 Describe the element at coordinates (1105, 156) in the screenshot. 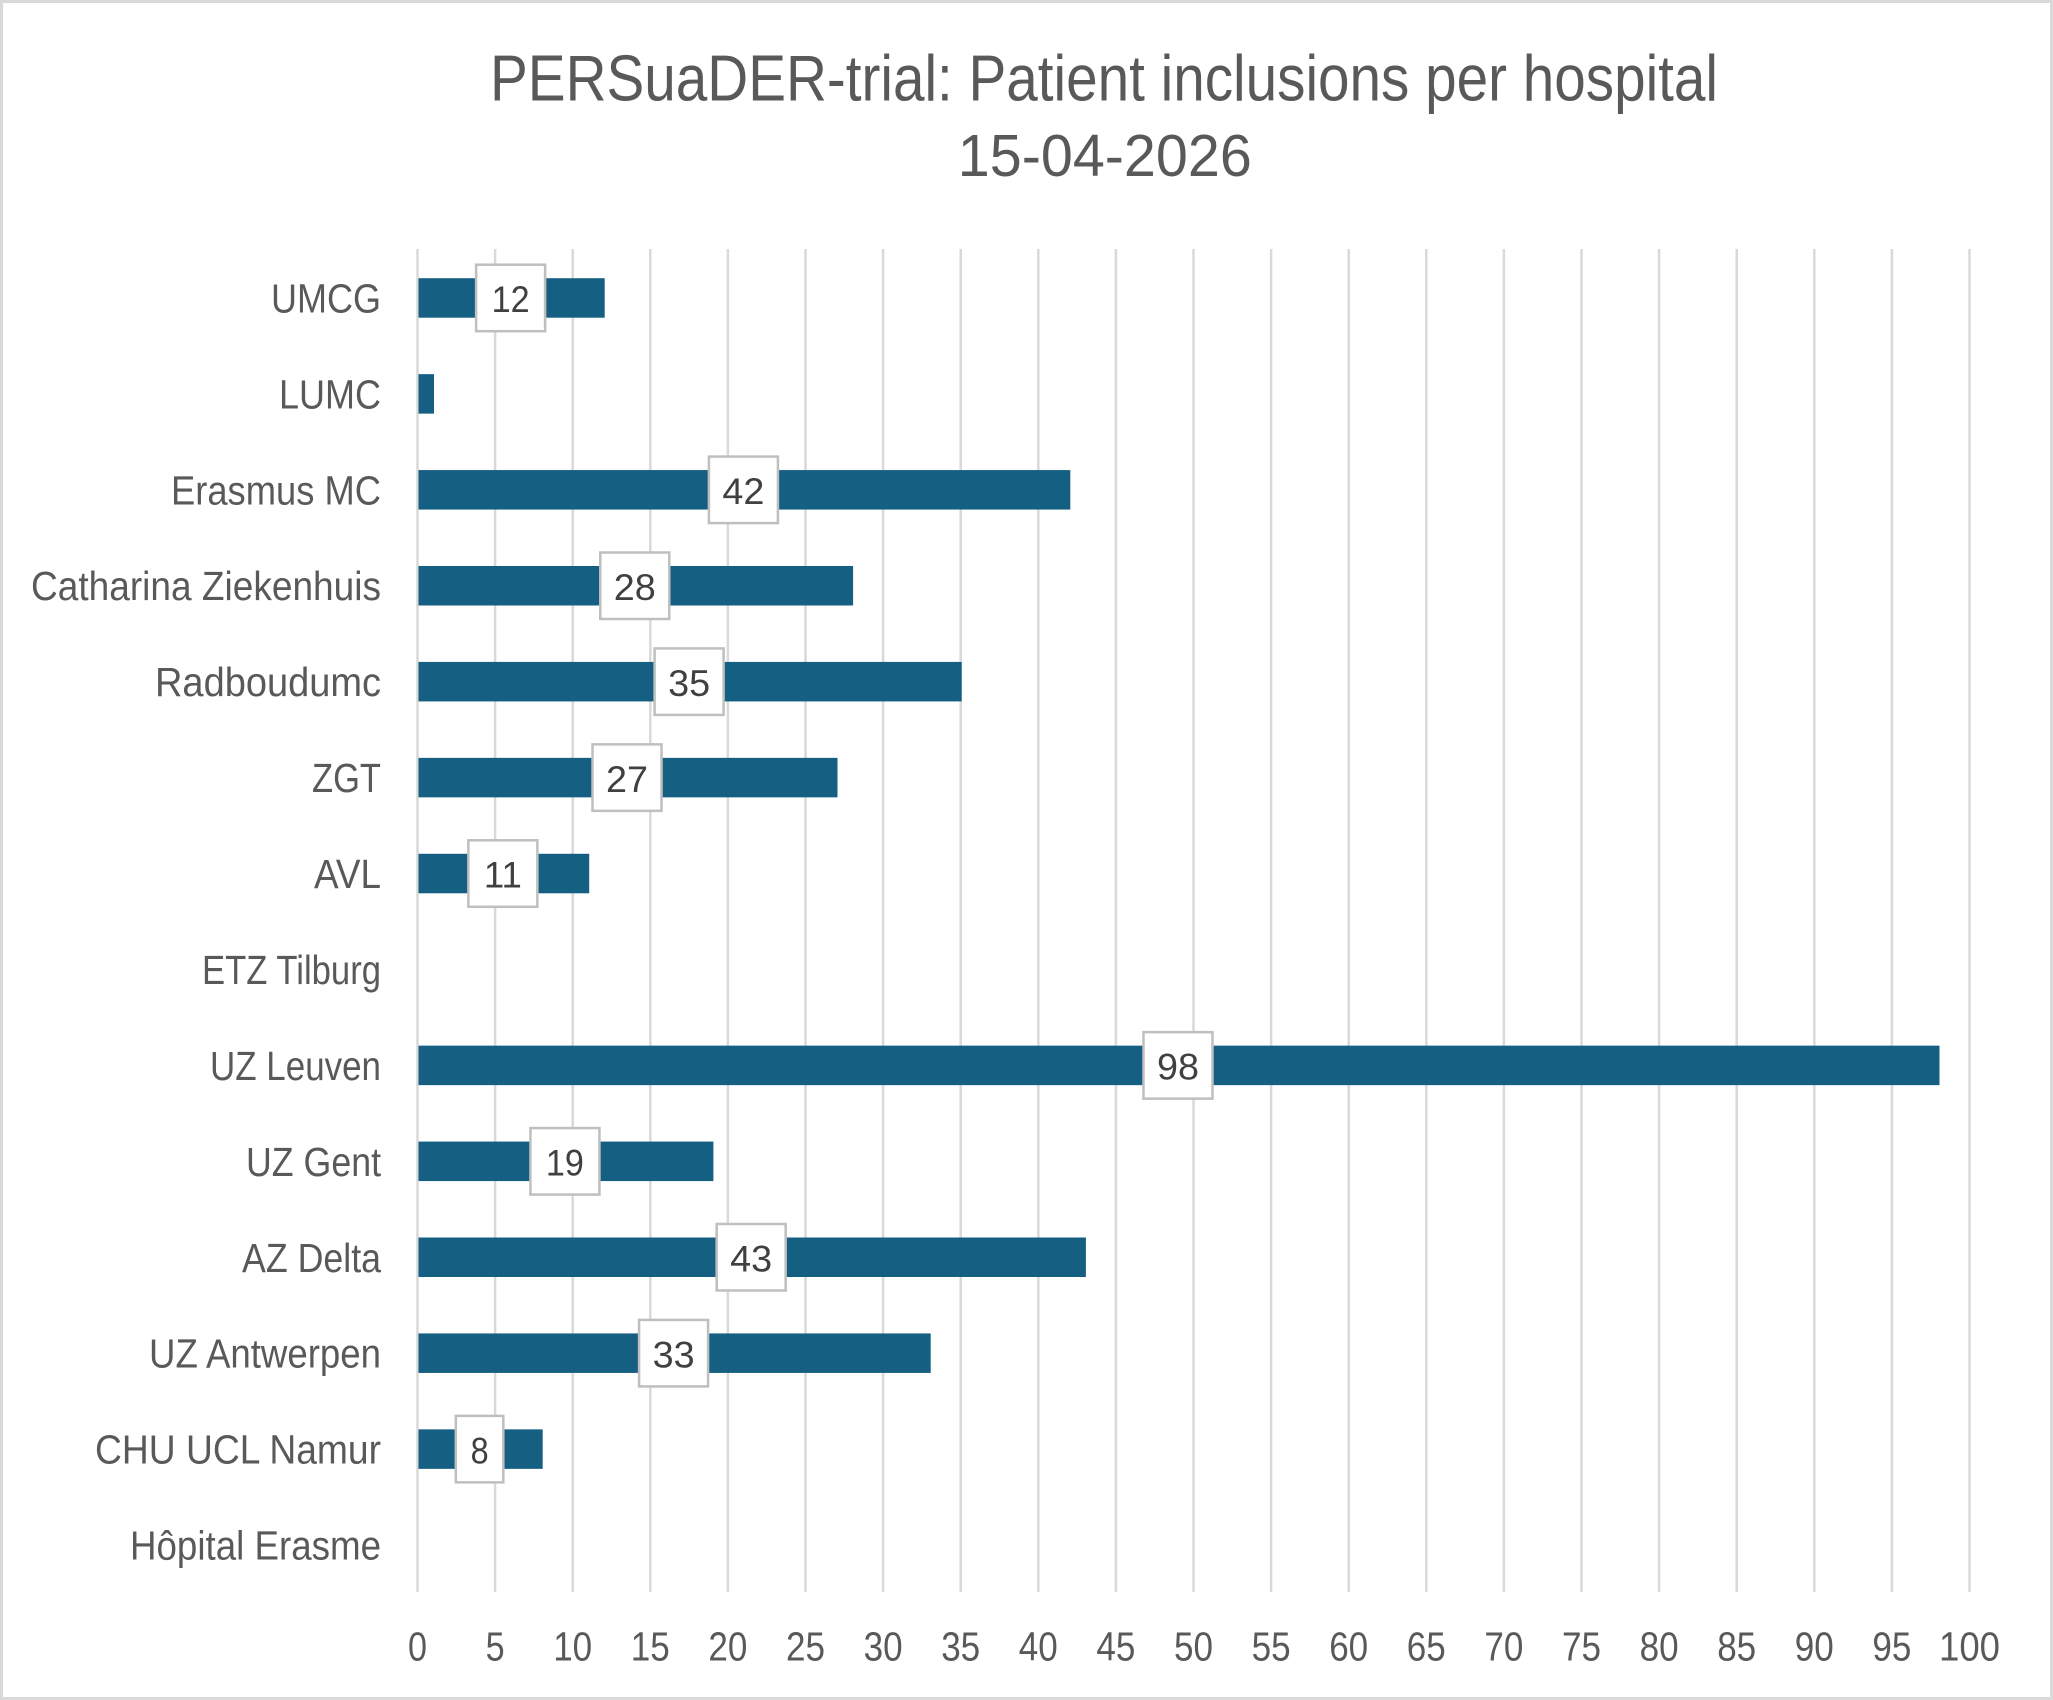

I see `svg-text: 15-04-2026` at that location.